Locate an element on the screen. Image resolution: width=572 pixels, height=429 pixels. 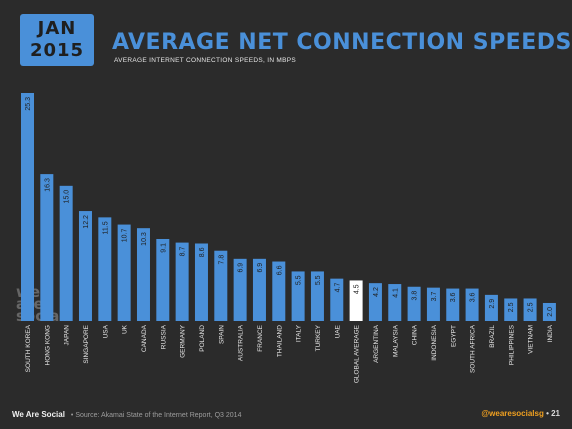
category-label: TURKEY is located at coordinates (318, 337).